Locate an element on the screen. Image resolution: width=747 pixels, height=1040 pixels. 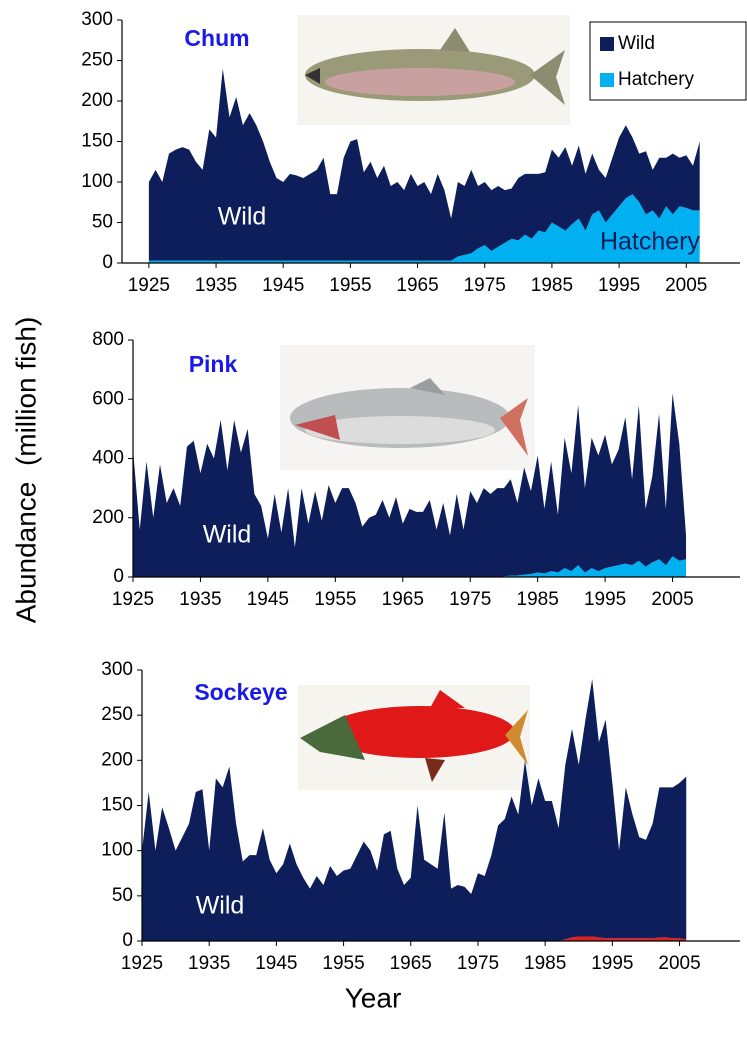
legend: Wild Hatchery is located at coordinates (668, 61).